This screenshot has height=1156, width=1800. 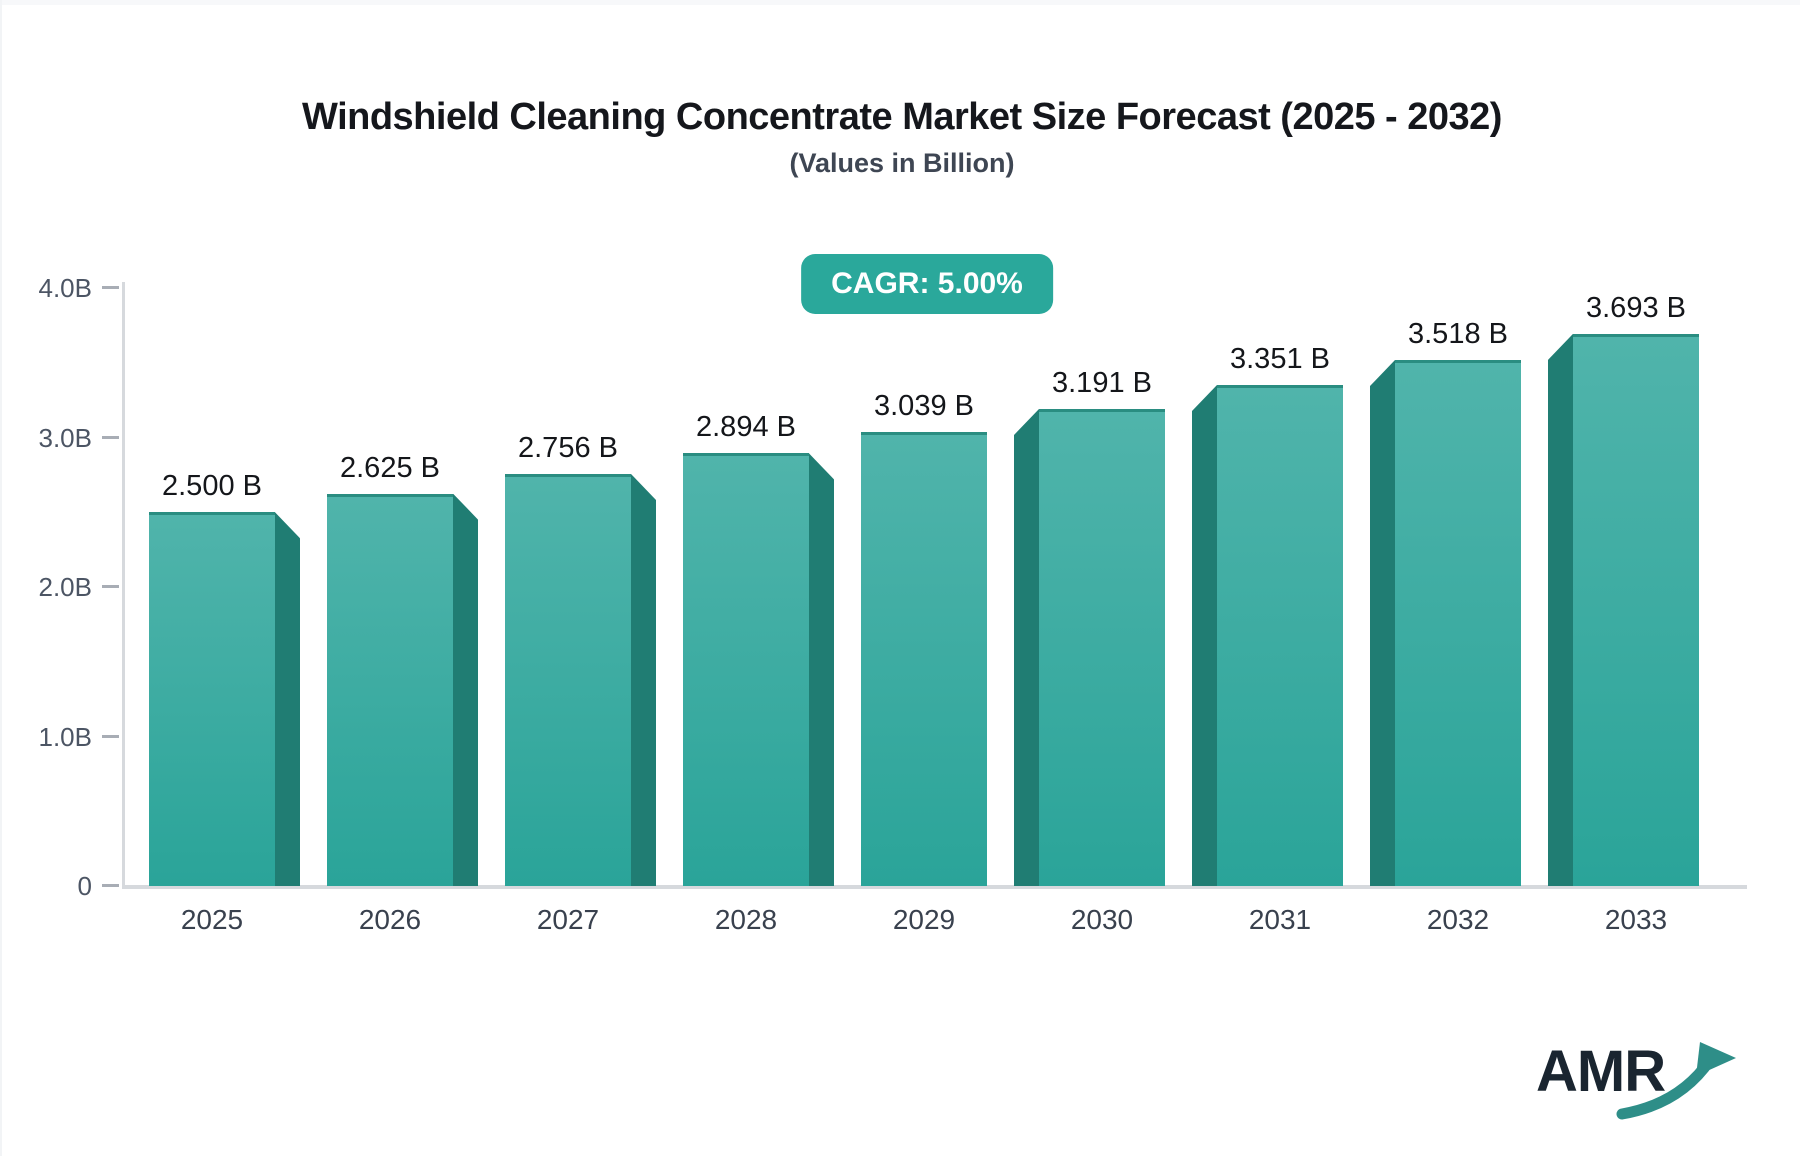 I want to click on y-tick-label: 3.0B, so click(x=65, y=437).